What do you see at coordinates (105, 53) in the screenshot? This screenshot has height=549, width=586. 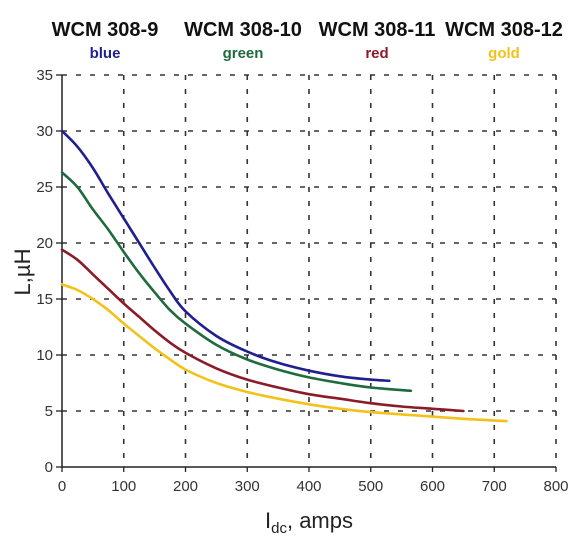 I see `legend-color-label: blue` at bounding box center [105, 53].